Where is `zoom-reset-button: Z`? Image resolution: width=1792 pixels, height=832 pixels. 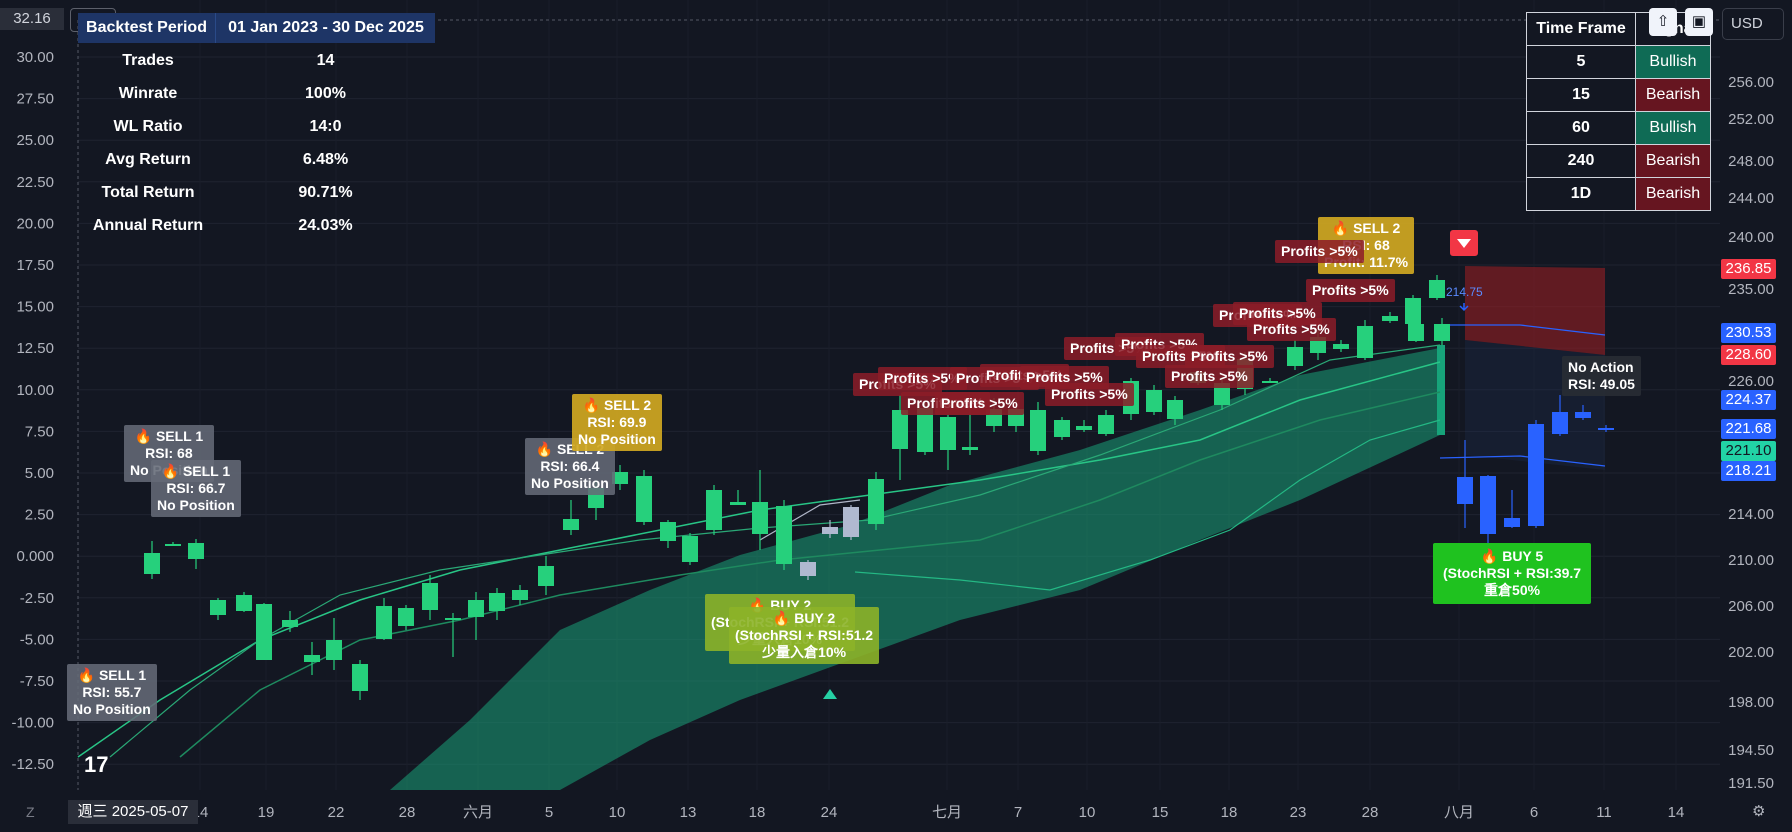 zoom-reset-button: Z is located at coordinates (30, 812).